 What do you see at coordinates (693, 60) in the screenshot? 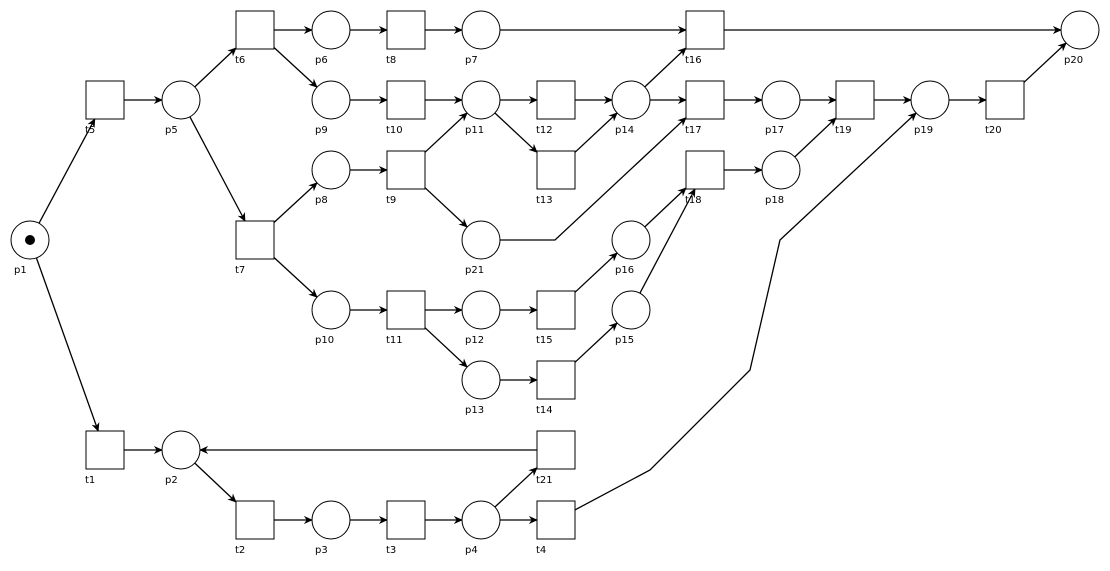
I see `transition-label-t16: t16` at bounding box center [693, 60].